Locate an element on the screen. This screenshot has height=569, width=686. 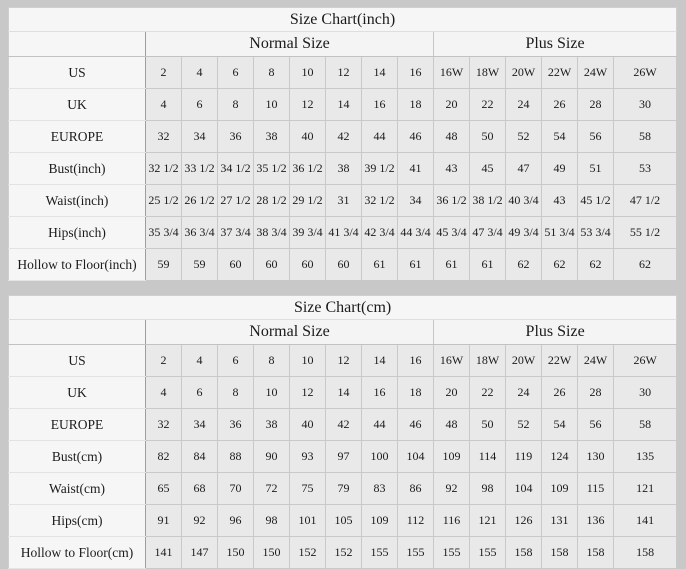
table-cell: 100 is located at coordinates (379, 456).